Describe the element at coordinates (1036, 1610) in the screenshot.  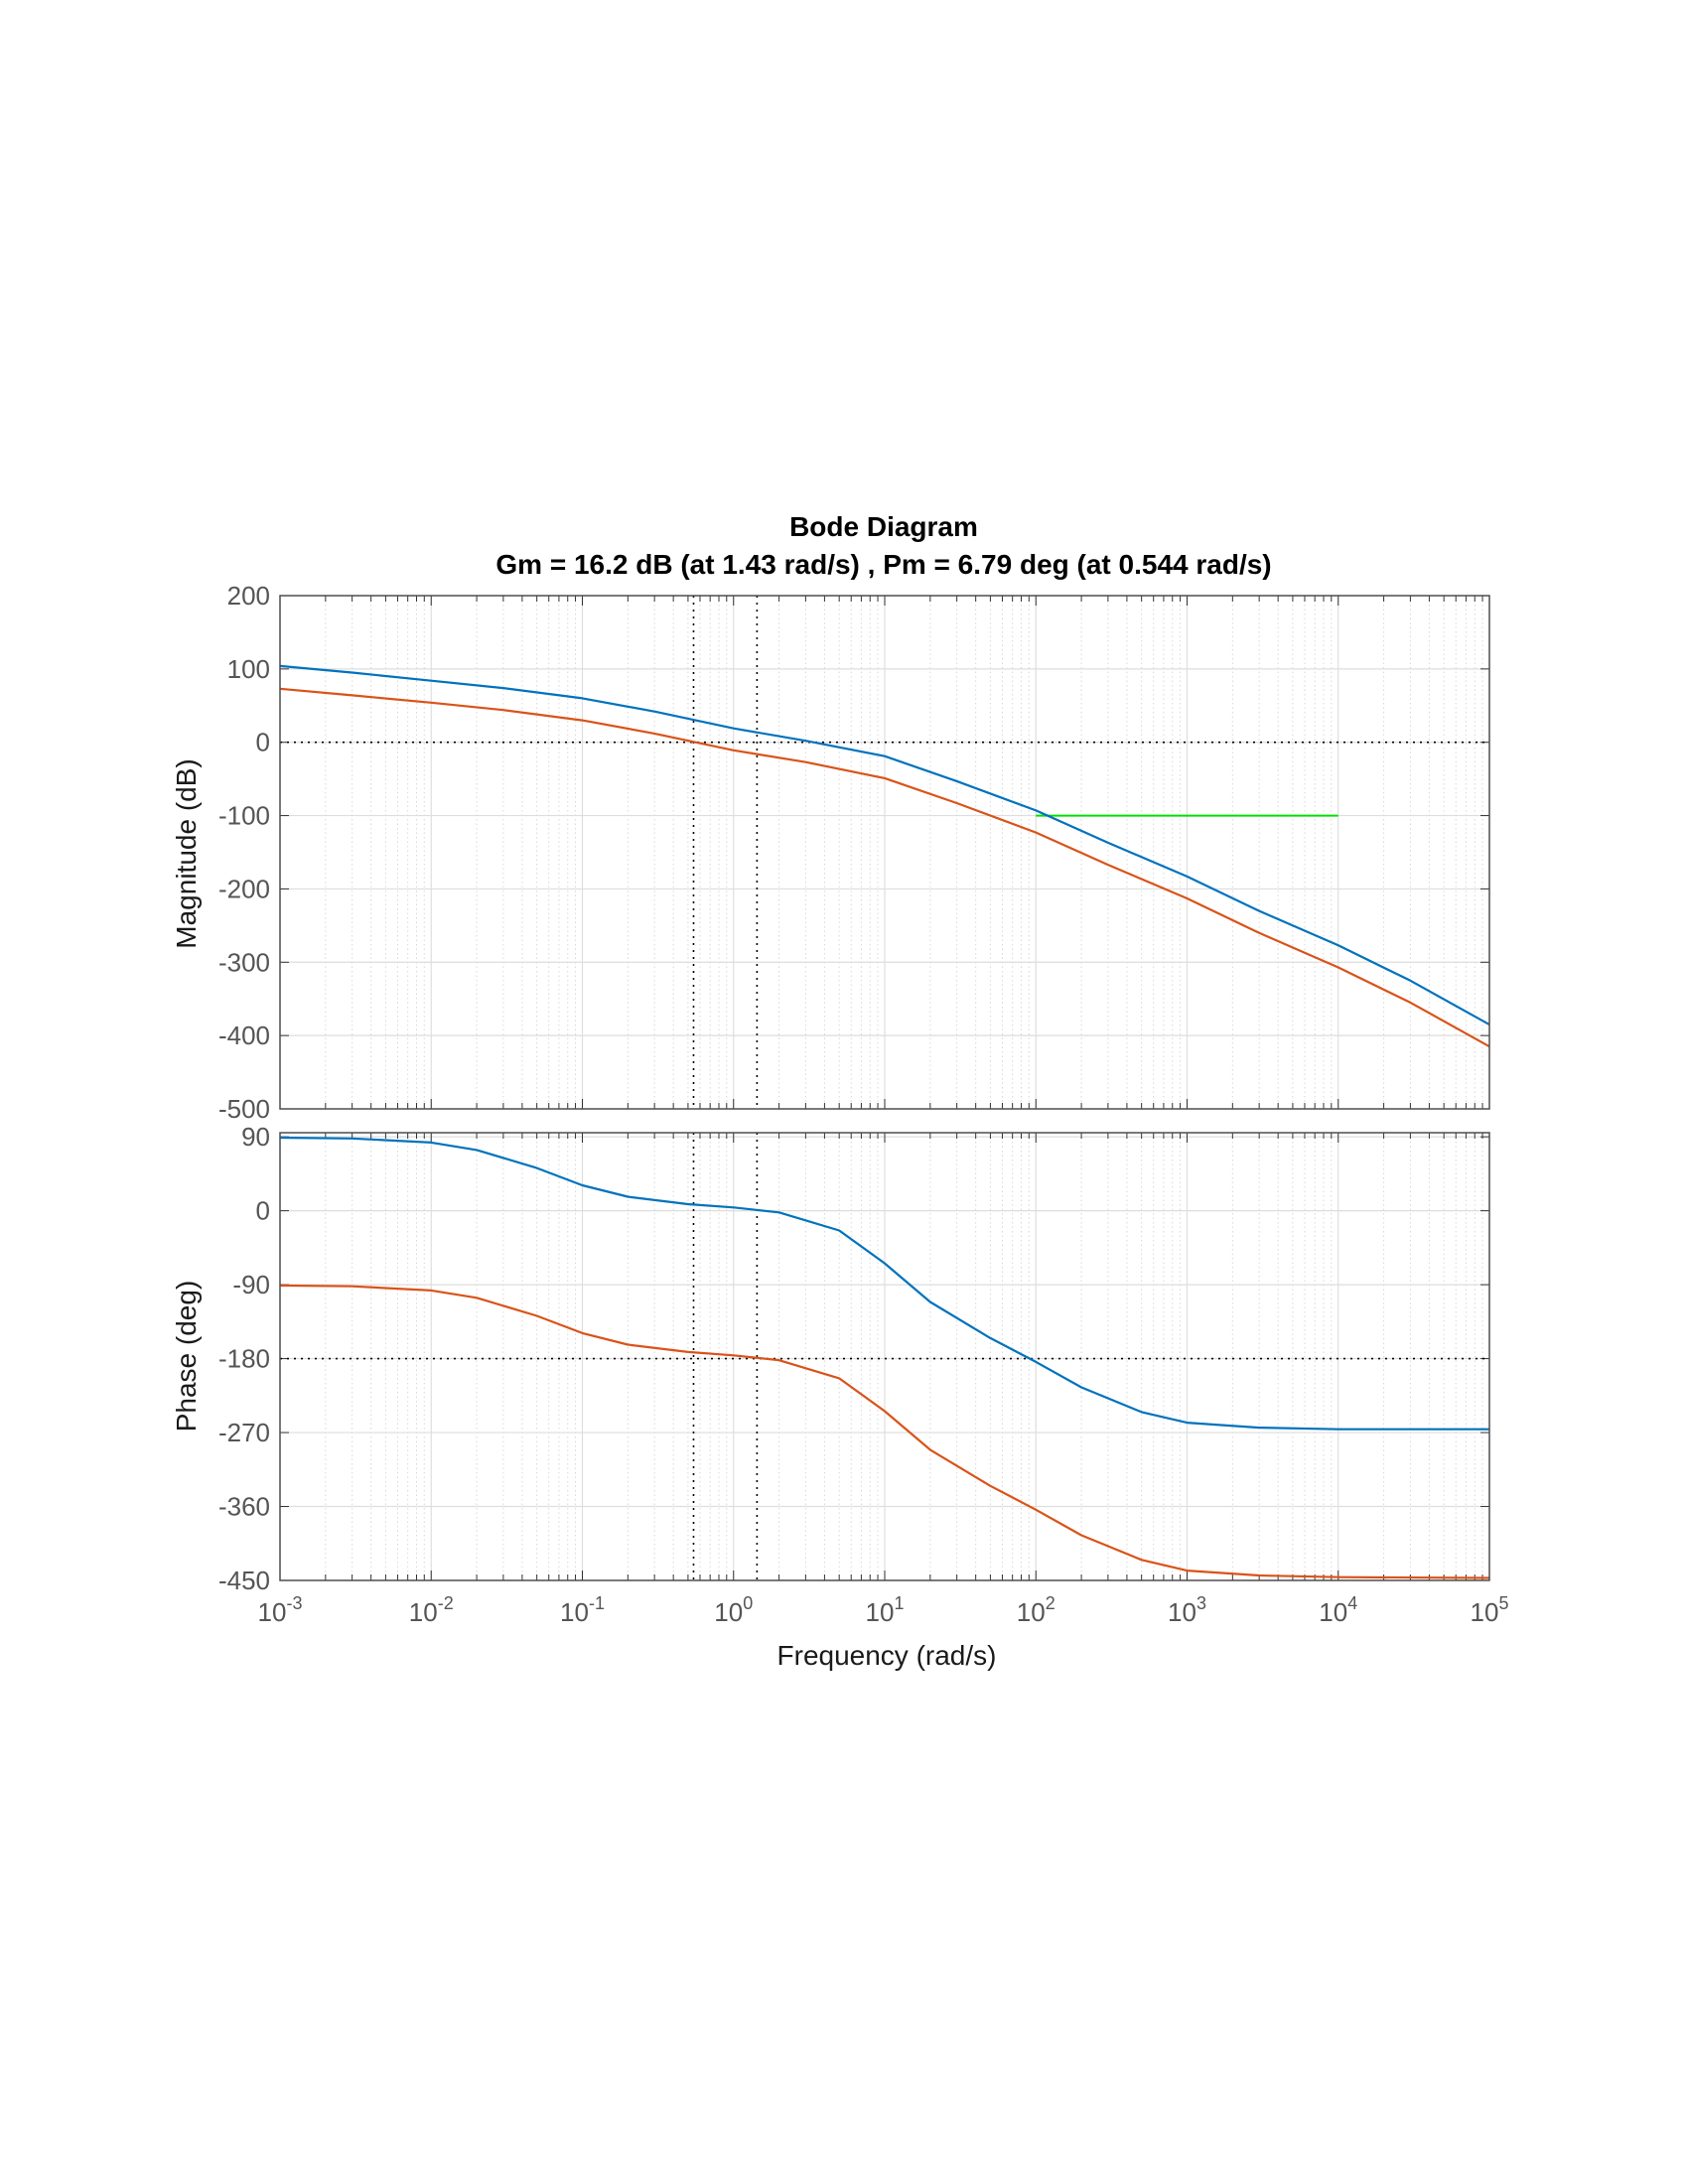
I see `x-tick-label: 10²` at that location.